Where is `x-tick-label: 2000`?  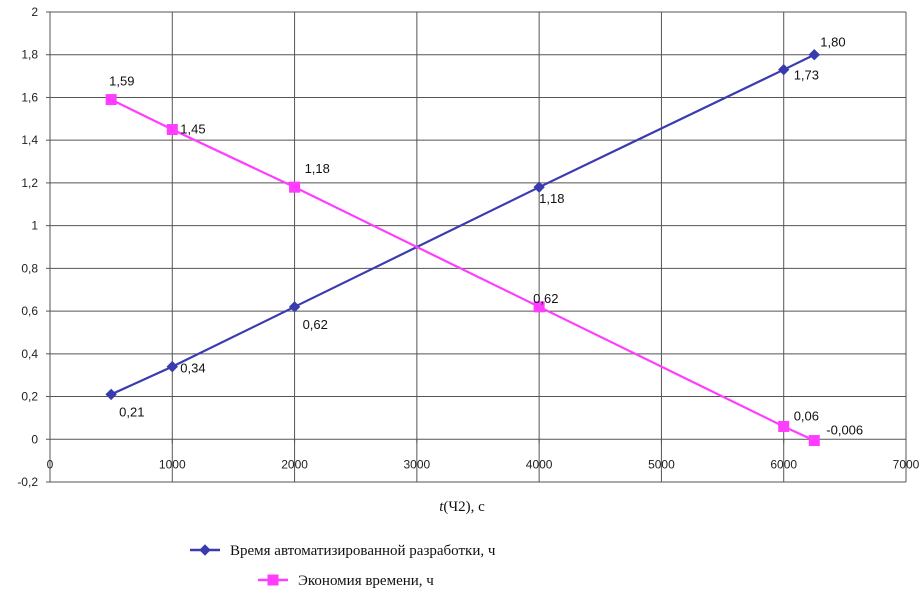
x-tick-label: 2000 is located at coordinates (294, 464).